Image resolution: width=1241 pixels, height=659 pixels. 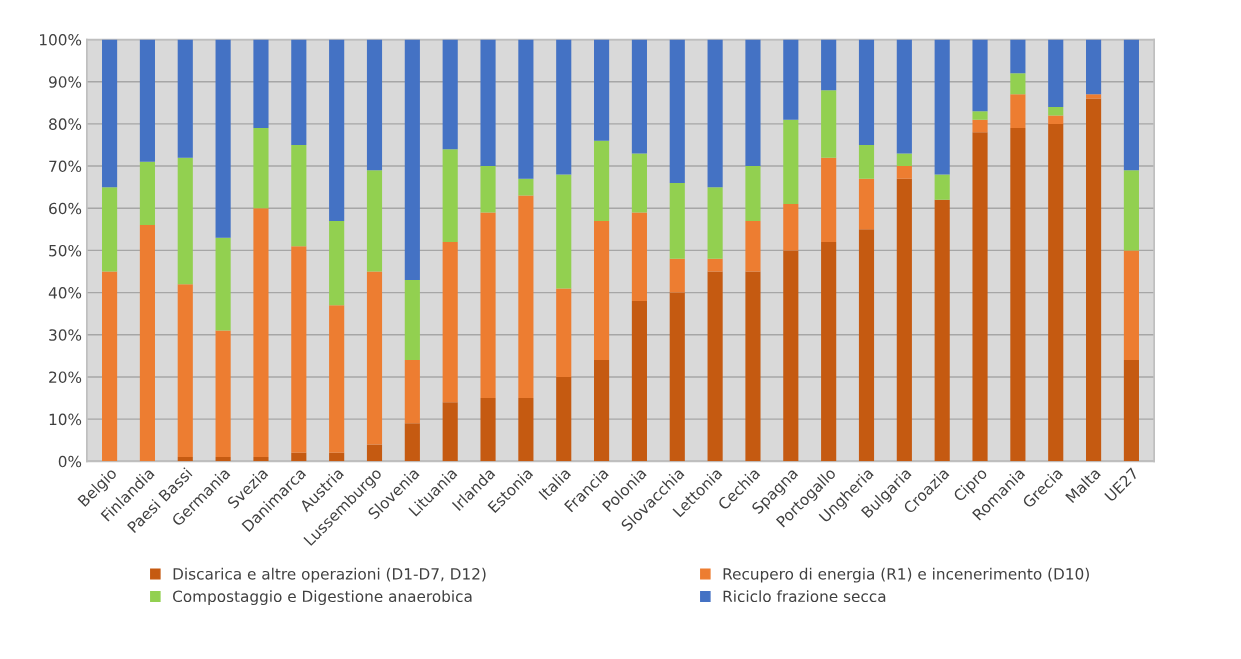 I want to click on y-tick-label: 60%, so click(x=65, y=208).